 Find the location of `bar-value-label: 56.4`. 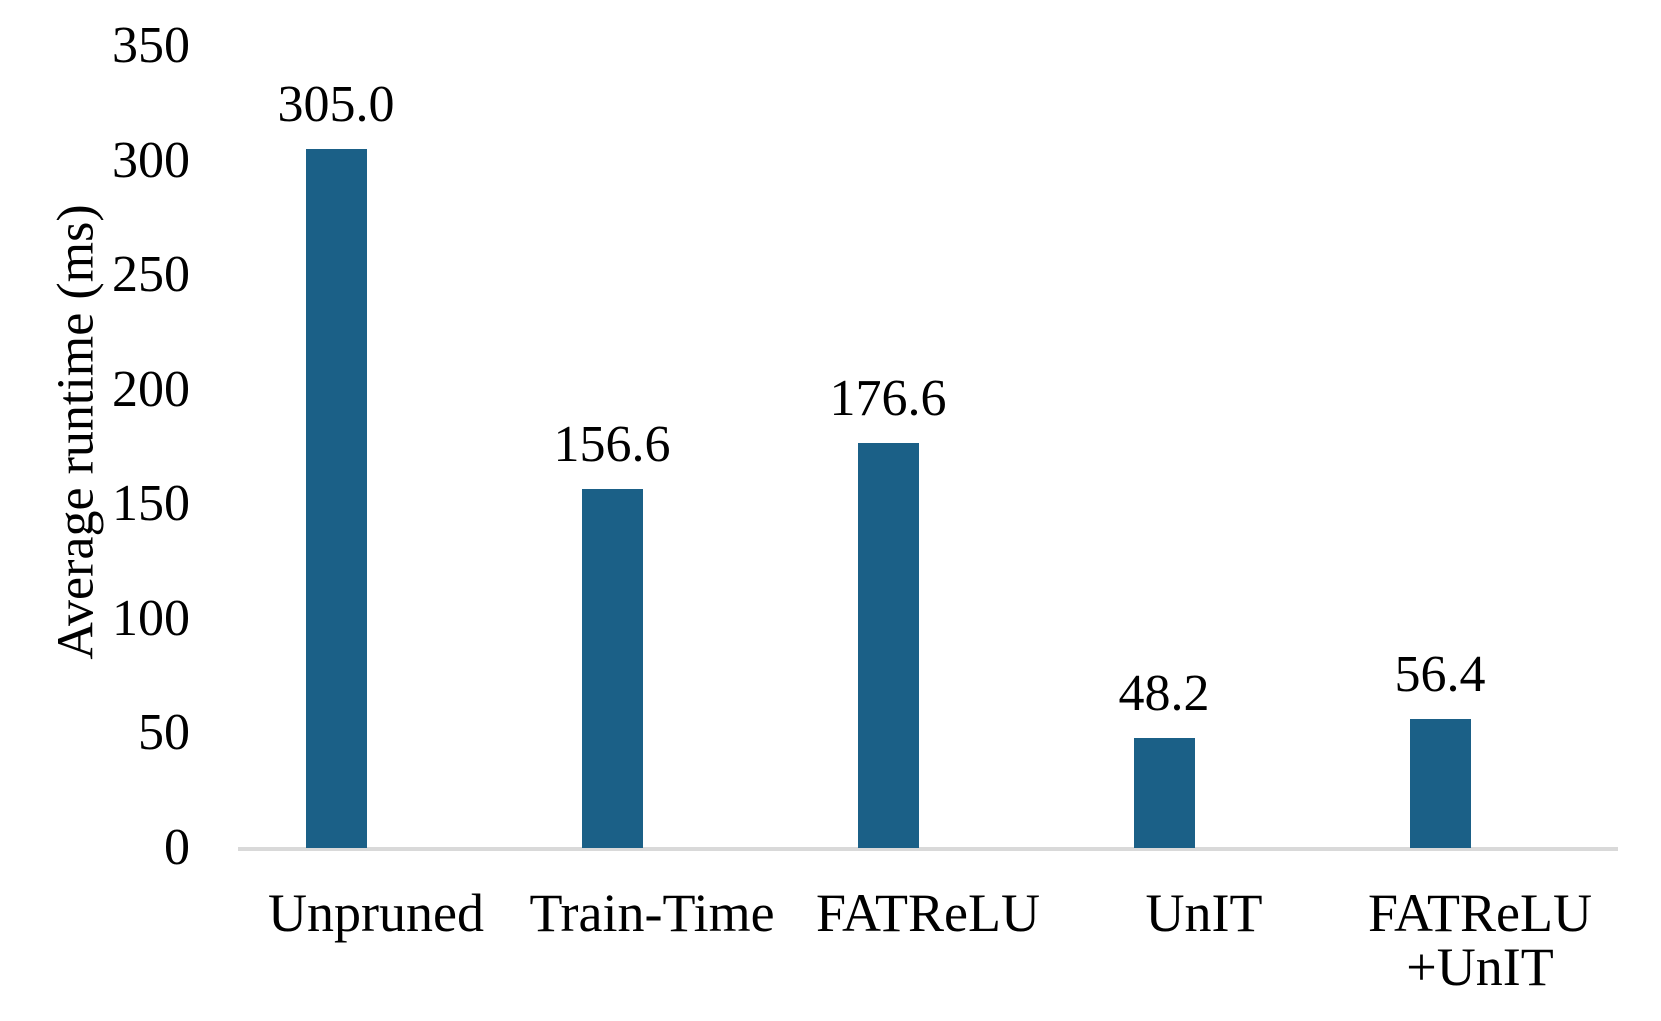

bar-value-label: 56.4 is located at coordinates (1440, 674).